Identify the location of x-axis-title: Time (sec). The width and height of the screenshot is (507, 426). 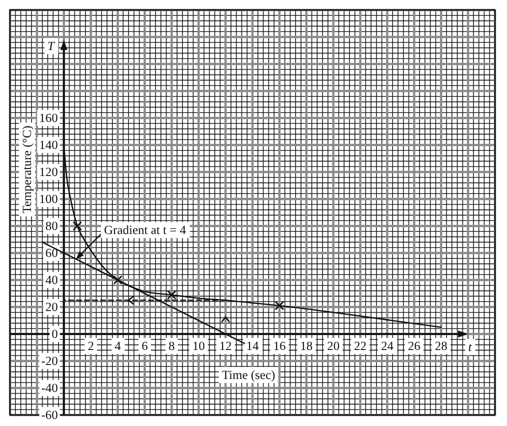
(249, 375).